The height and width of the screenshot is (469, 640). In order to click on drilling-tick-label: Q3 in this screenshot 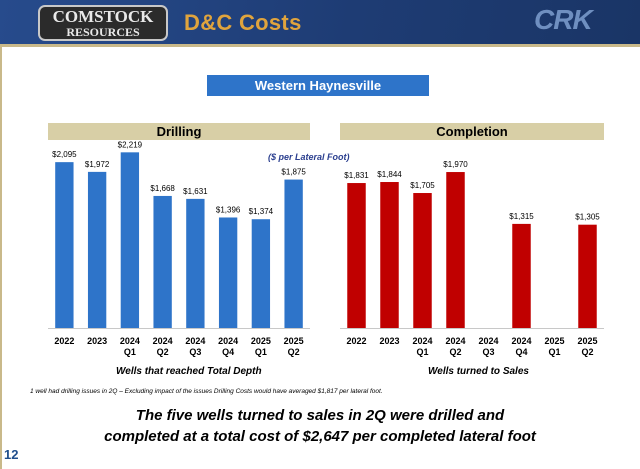, I will do `click(195, 352)`.